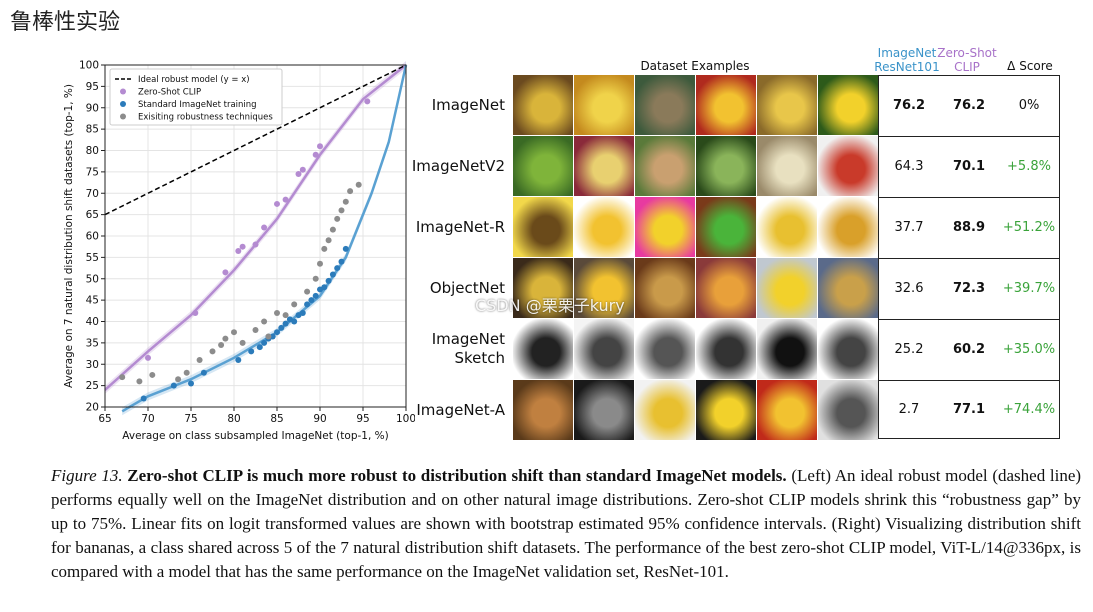 The height and width of the screenshot is (612, 1093). I want to click on y-tick-label: 100, so click(89, 66).